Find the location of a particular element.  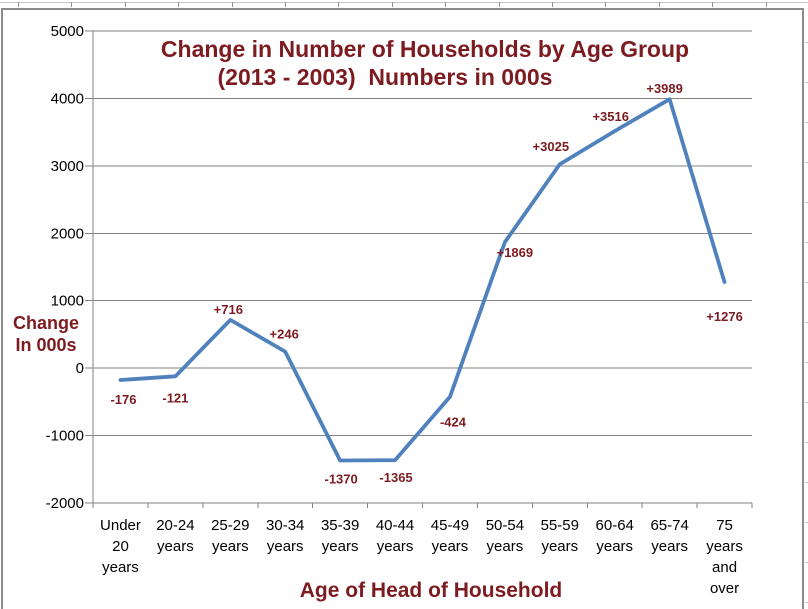

x-category-label-0-line-2: years is located at coordinates (120, 567).